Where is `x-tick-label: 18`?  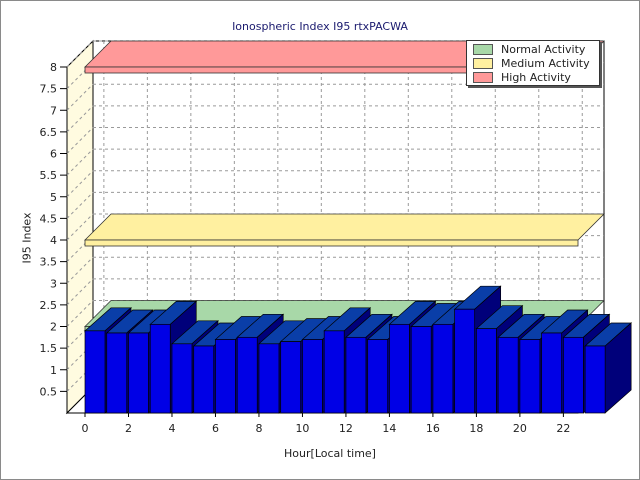 x-tick-label: 18 is located at coordinates (476, 428).